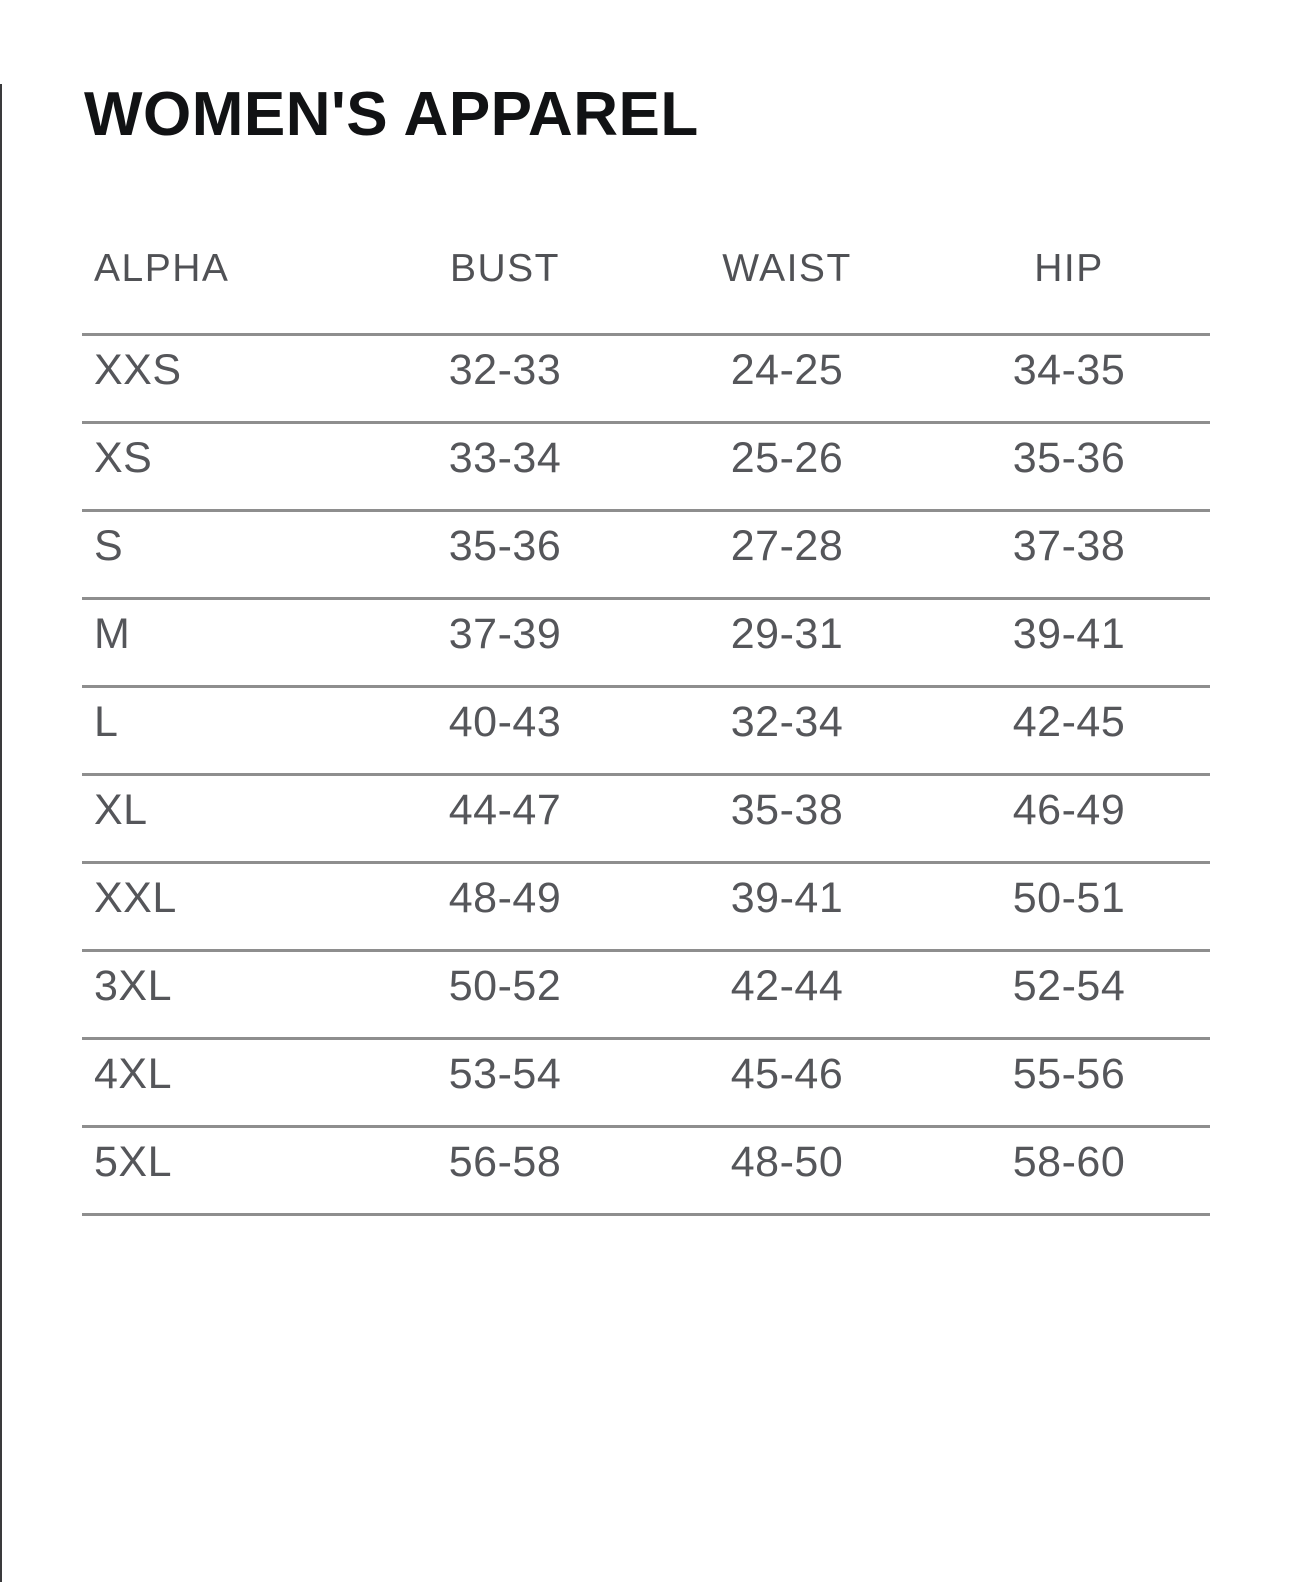 Image resolution: width=1290 pixels, height=1582 pixels. What do you see at coordinates (505, 985) in the screenshot?
I see `cell-bust-range: 50-52` at bounding box center [505, 985].